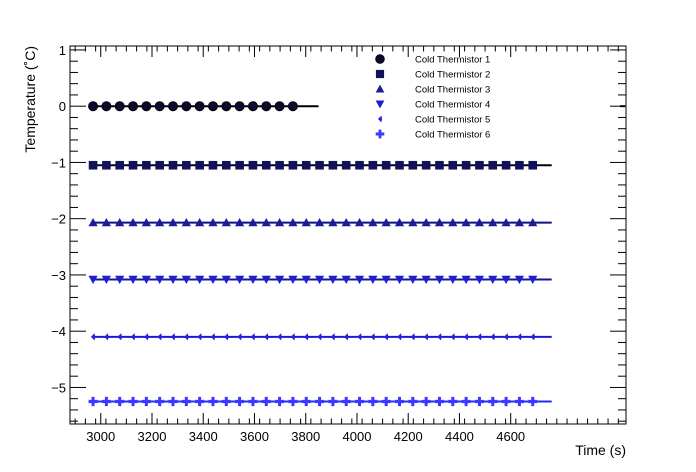 This screenshot has width=696, height=472. Describe the element at coordinates (58, 275) in the screenshot. I see `y-tick-label: −3` at that location.